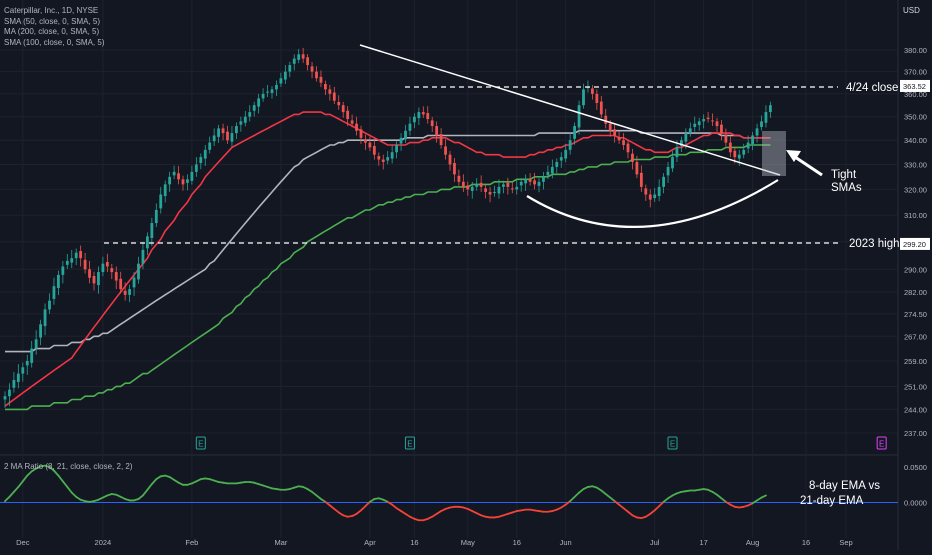 The width and height of the screenshot is (932, 555). I want to click on base-arc, so click(652, 203).